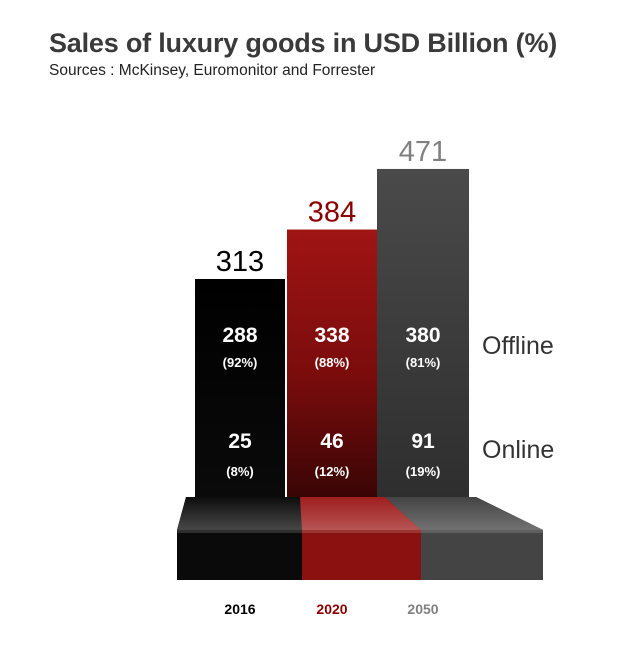 The width and height of the screenshot is (638, 646). I want to click on value-label-online-2050: 91, so click(423, 441).